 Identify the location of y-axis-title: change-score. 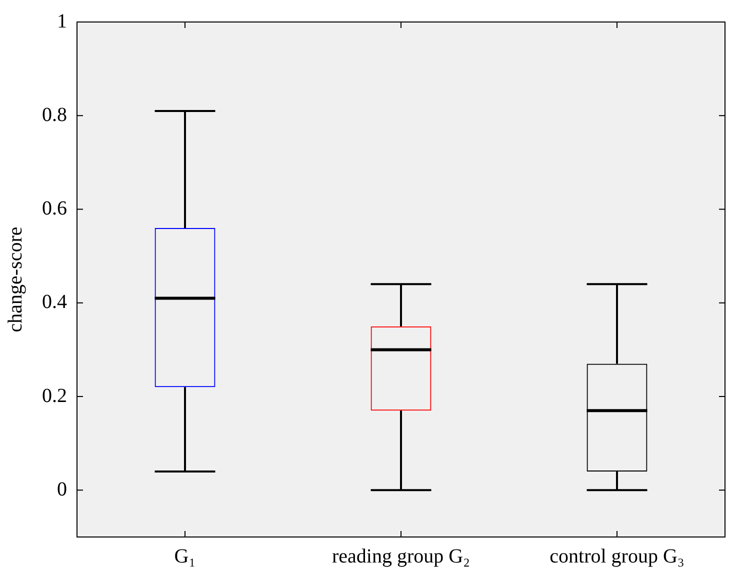
(15, 279).